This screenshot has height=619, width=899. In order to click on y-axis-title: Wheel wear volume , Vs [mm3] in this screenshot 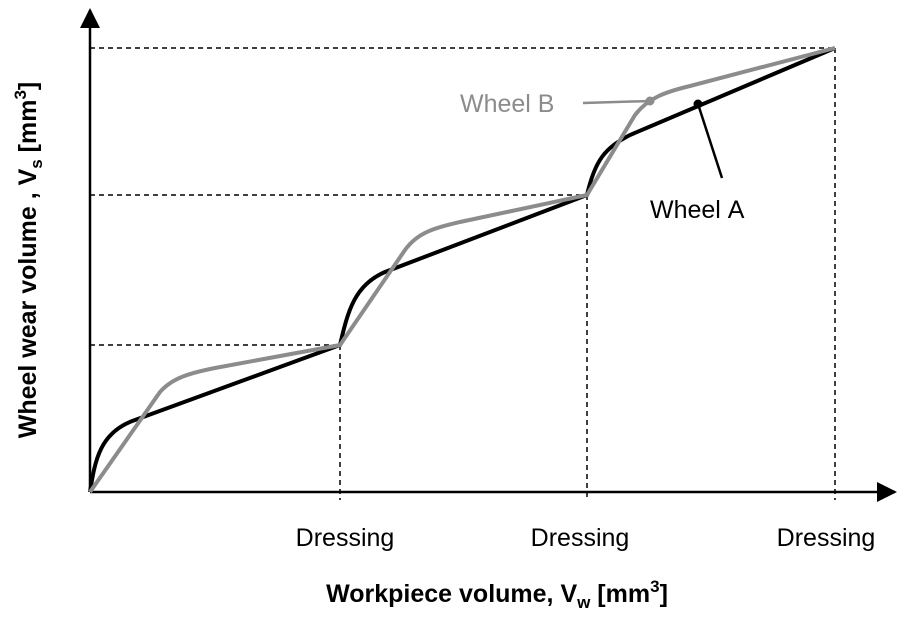, I will do `click(28, 260)`.